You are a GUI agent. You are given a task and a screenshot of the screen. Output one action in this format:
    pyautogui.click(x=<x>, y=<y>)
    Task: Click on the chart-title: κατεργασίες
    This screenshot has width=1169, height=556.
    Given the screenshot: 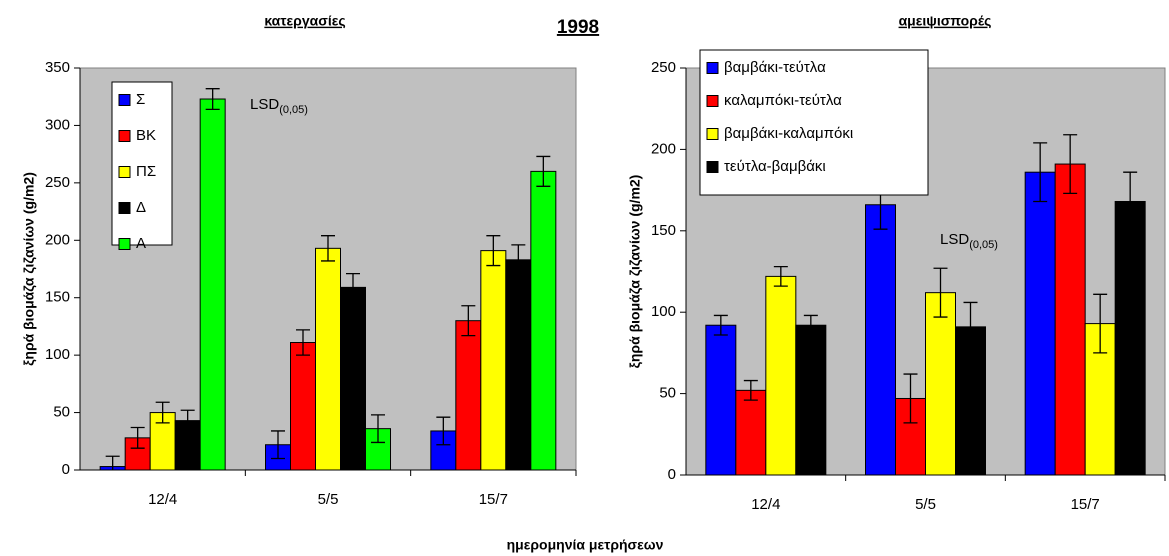 What is the action you would take?
    pyautogui.click(x=304, y=21)
    